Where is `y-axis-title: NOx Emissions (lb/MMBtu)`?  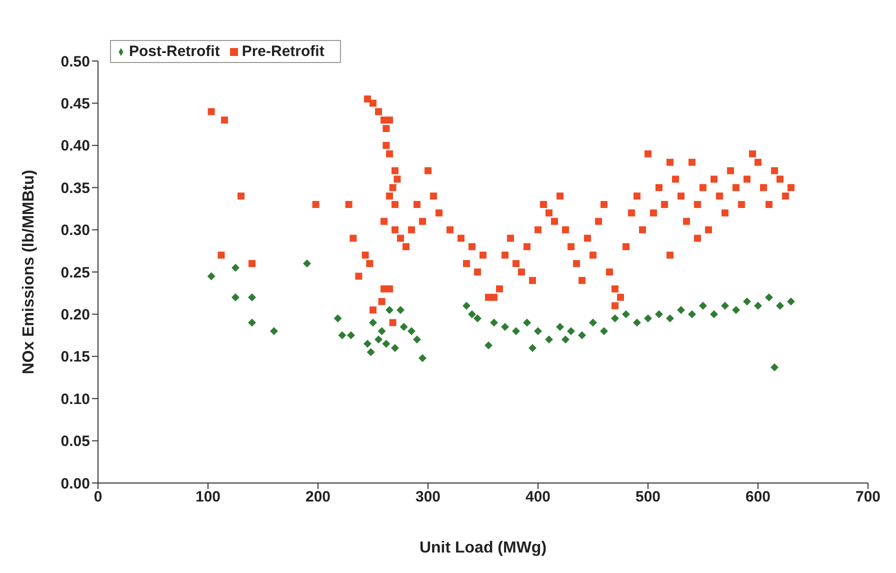 y-axis-title: NOx Emissions (lb/MMBtu) is located at coordinates (29, 272).